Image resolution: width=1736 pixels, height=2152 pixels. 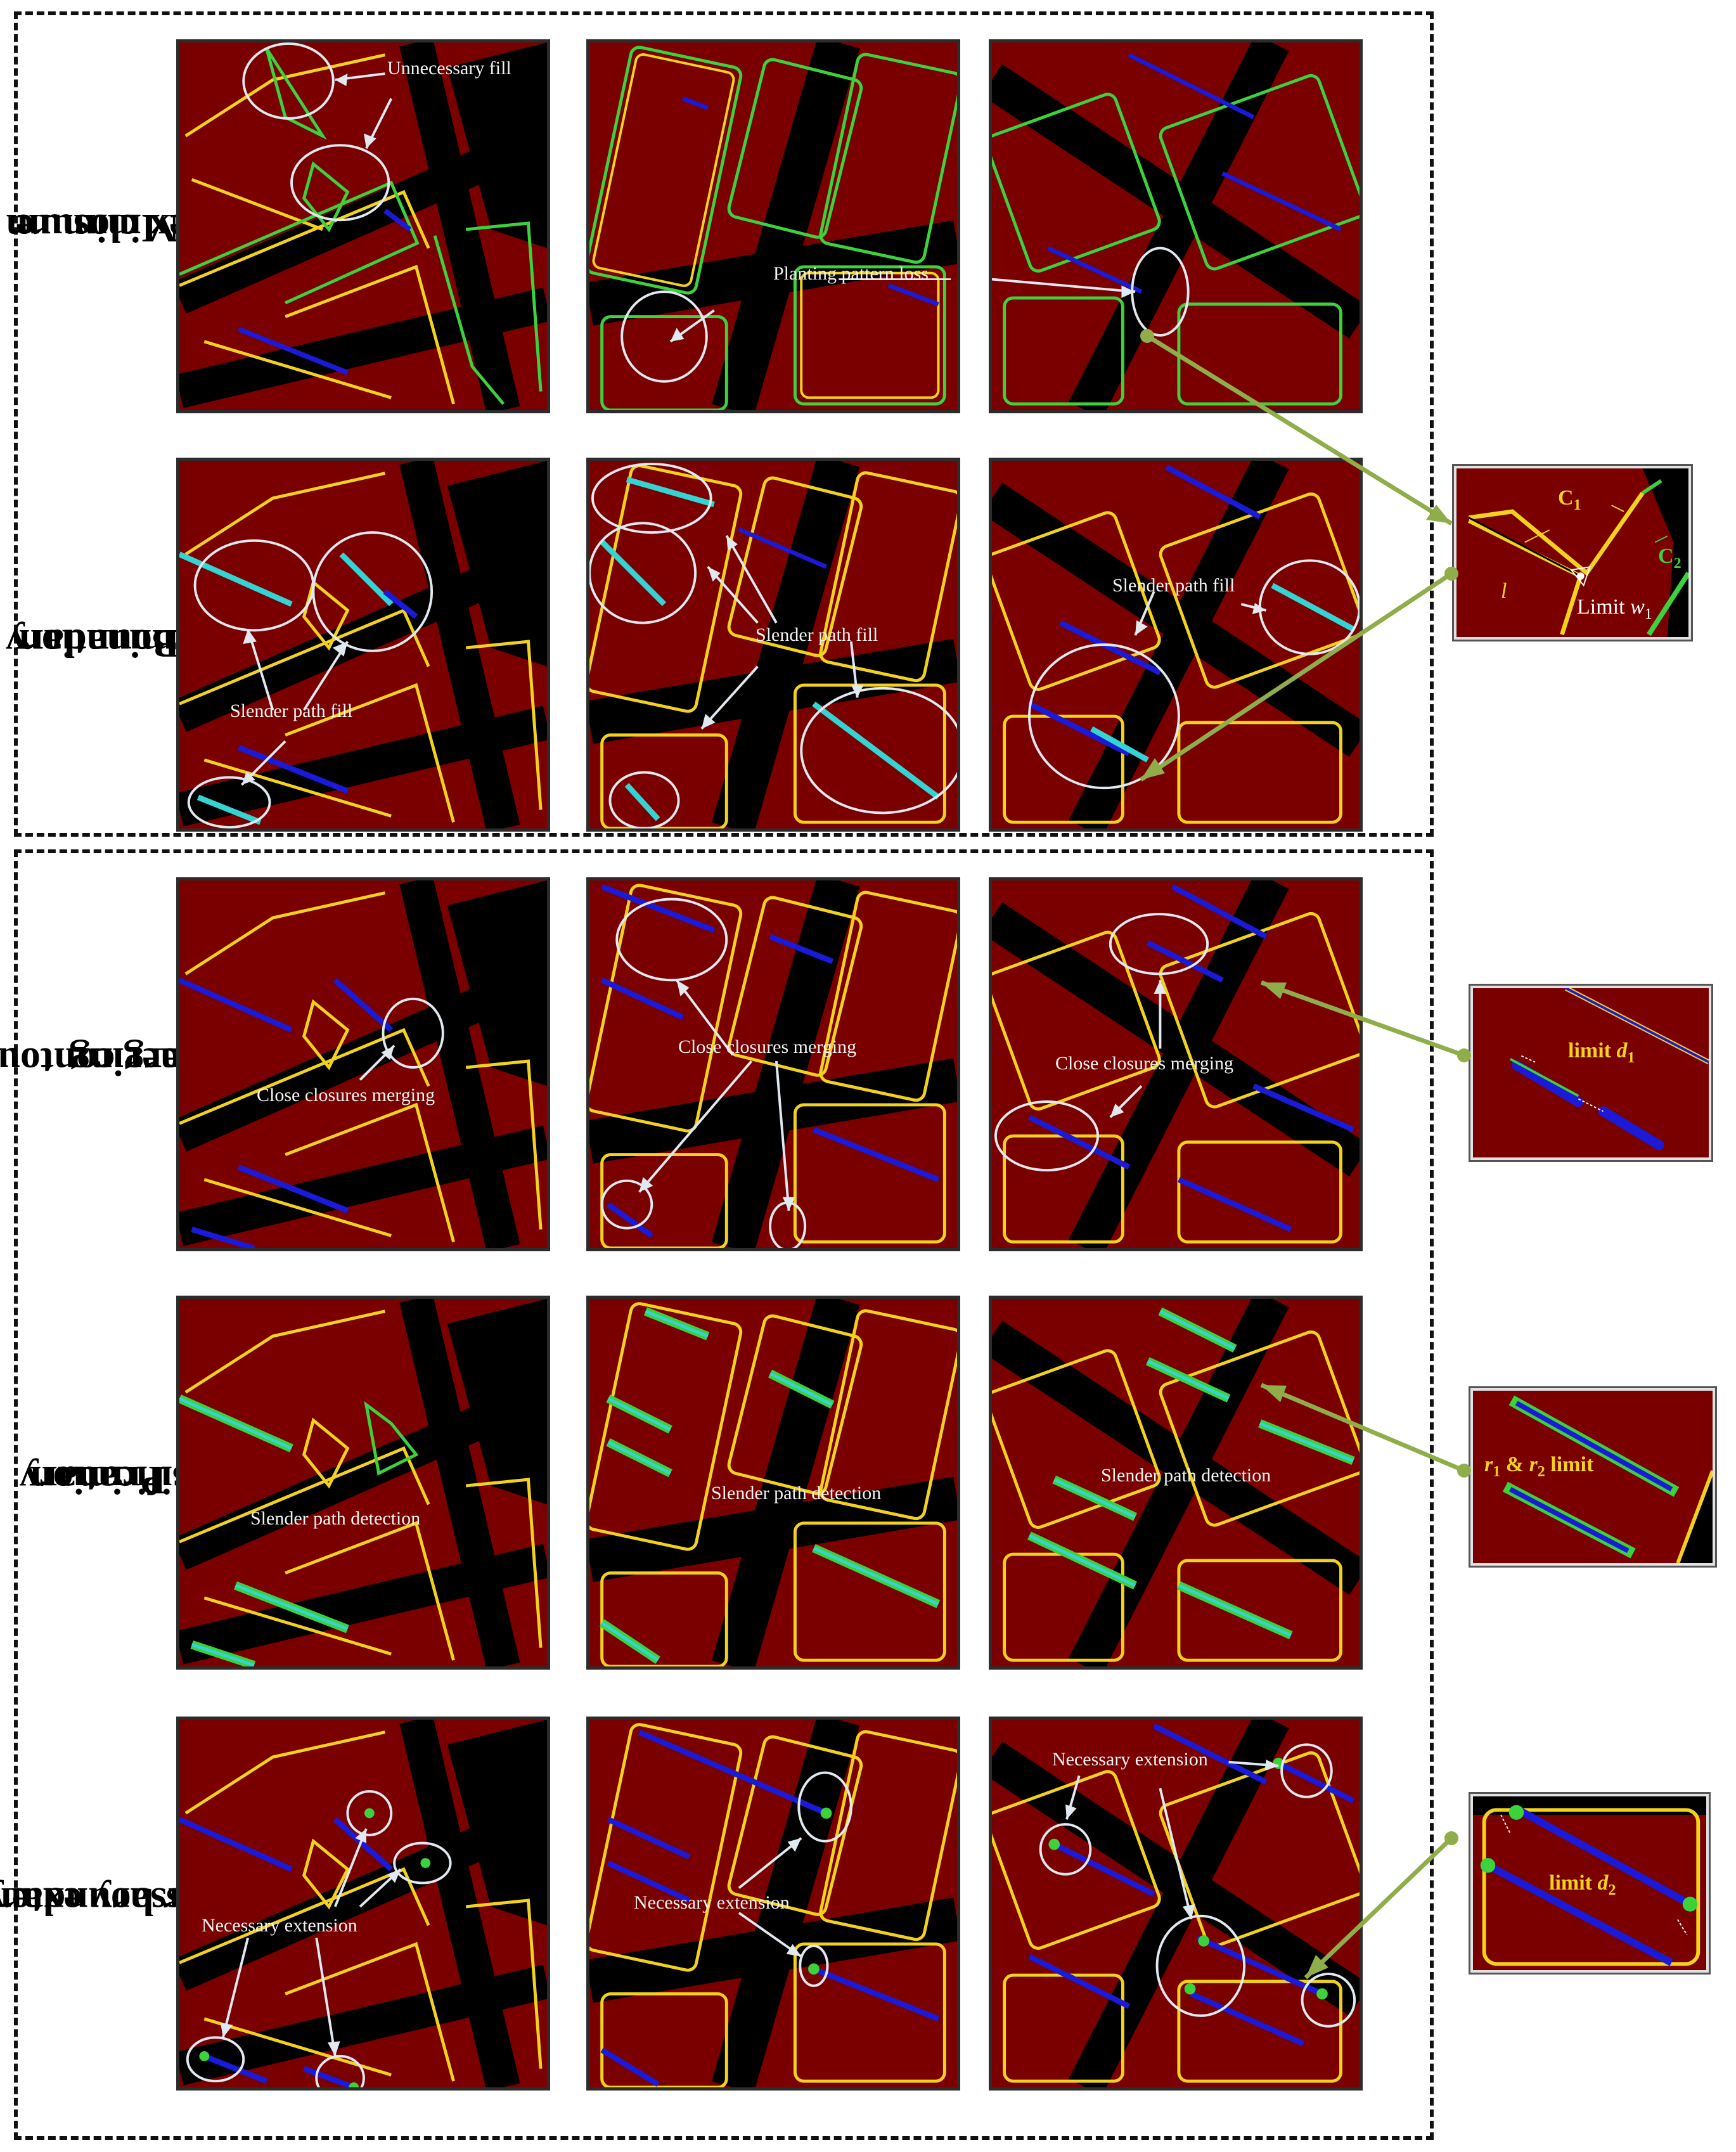 I want to click on inset-label-l: l, so click(x=1504, y=591).